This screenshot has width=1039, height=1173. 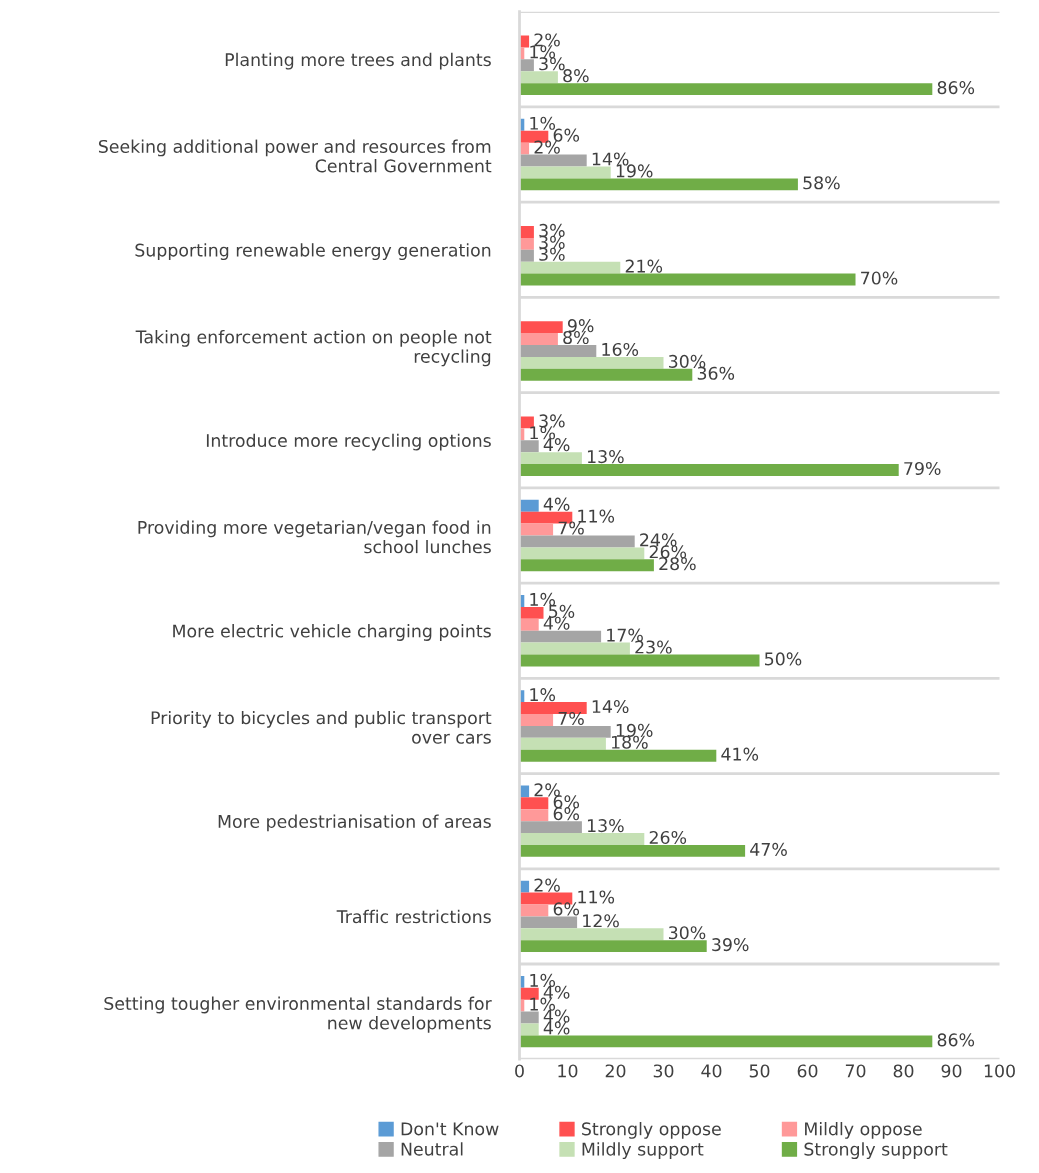 I want to click on data-label: 11%, so click(x=596, y=897).